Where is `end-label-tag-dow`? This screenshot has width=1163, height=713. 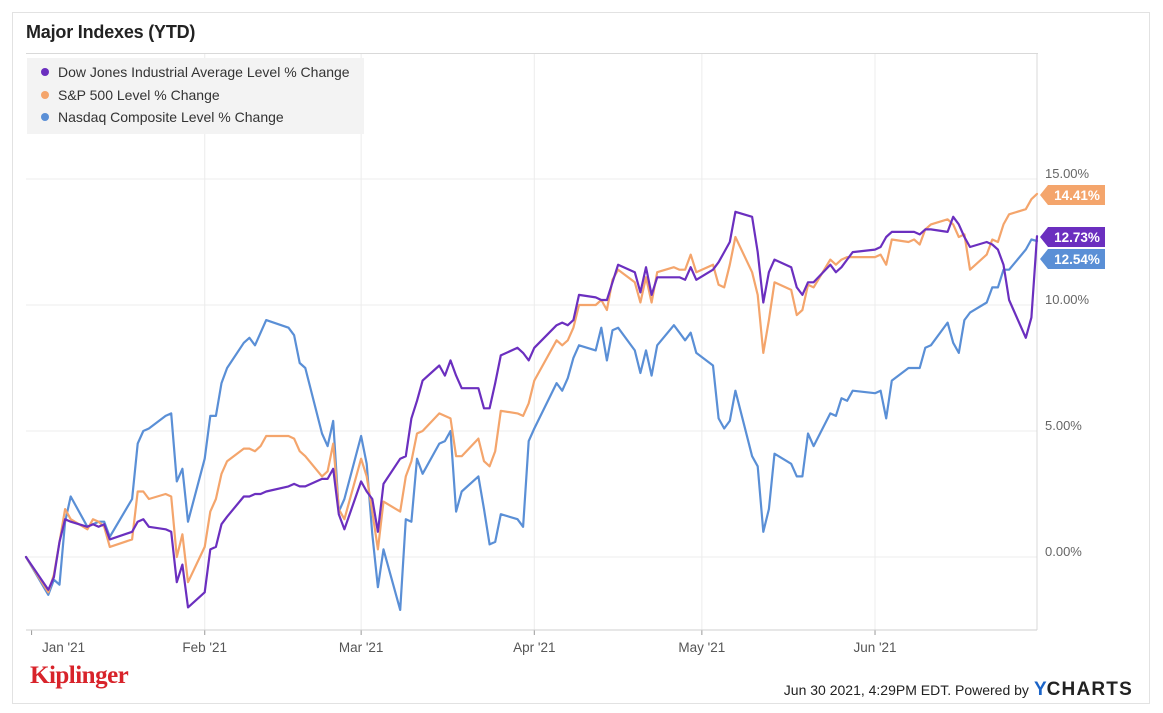 end-label-tag-dow is located at coordinates (1072, 237).